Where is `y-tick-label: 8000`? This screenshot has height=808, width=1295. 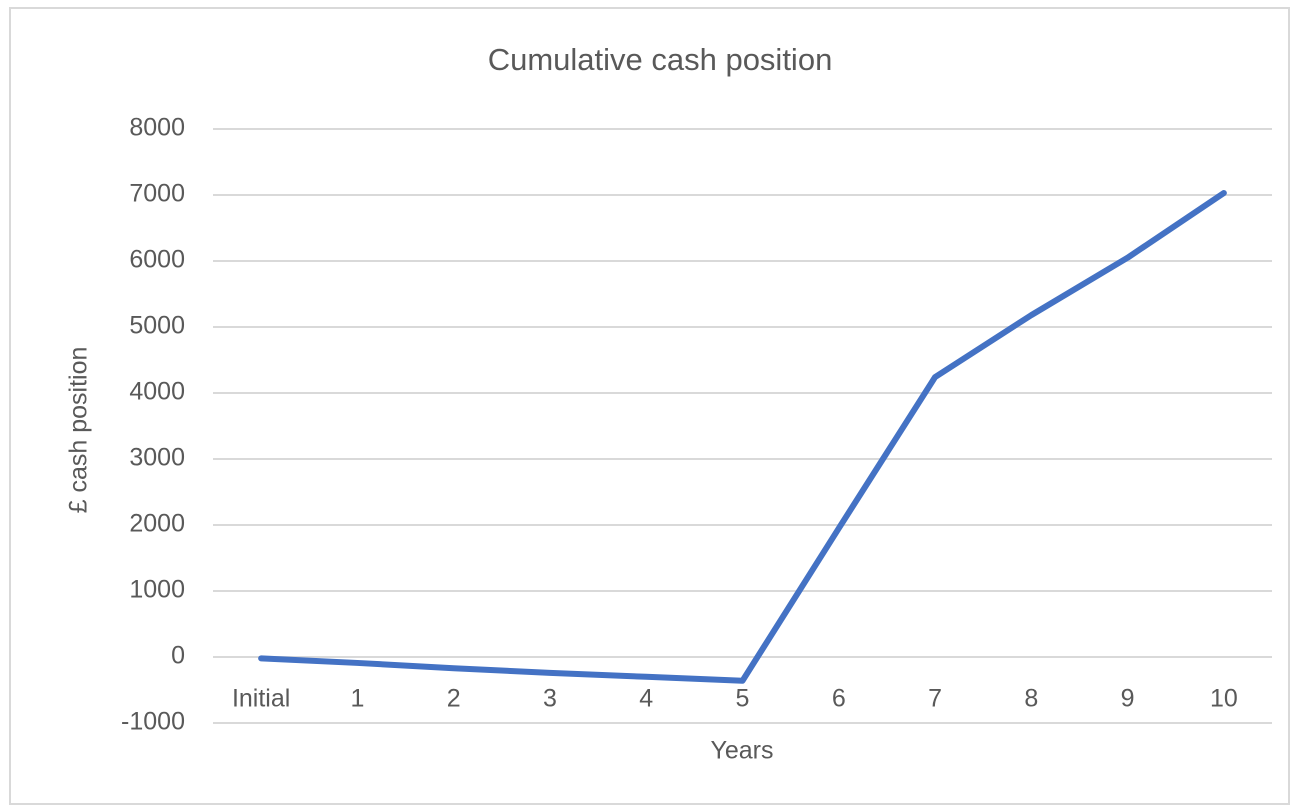 y-tick-label: 8000 is located at coordinates (157, 128).